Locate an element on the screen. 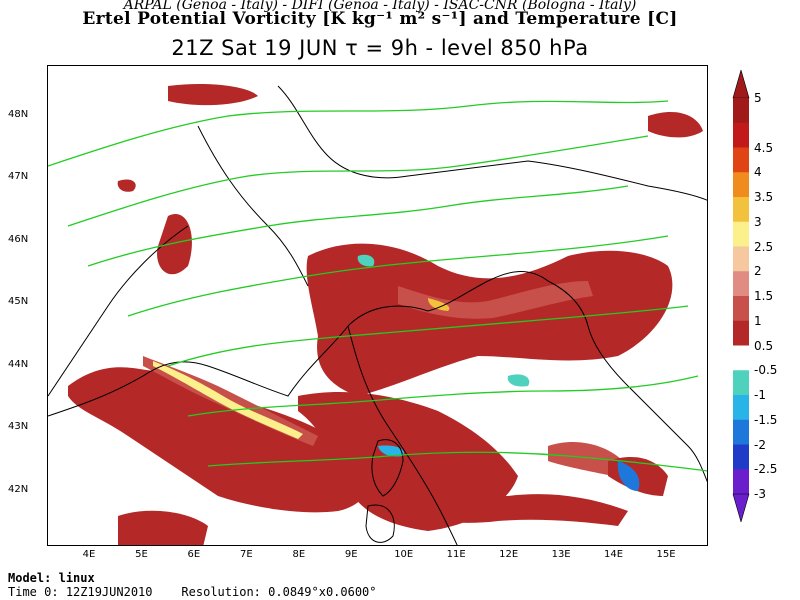  longitude-label: 14E is located at coordinates (614, 554).